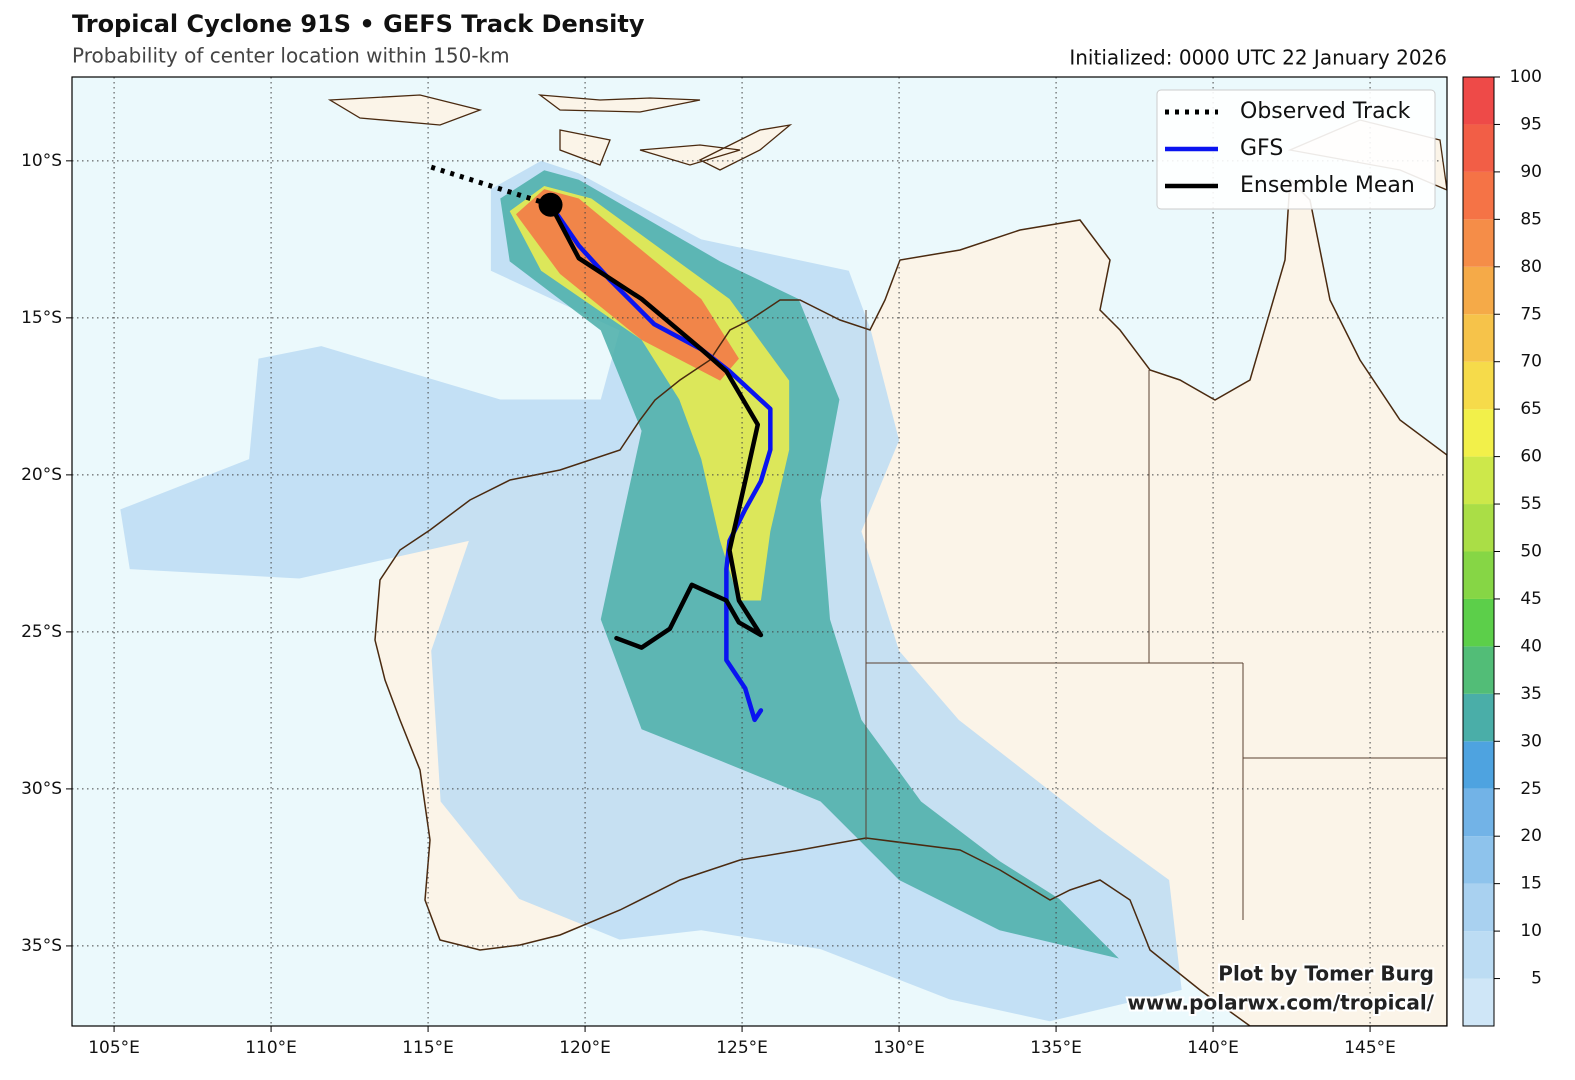 Image resolution: width=1575 pixels, height=1080 pixels. I want to click on x-tick-label: 140°E, so click(1213, 1048).